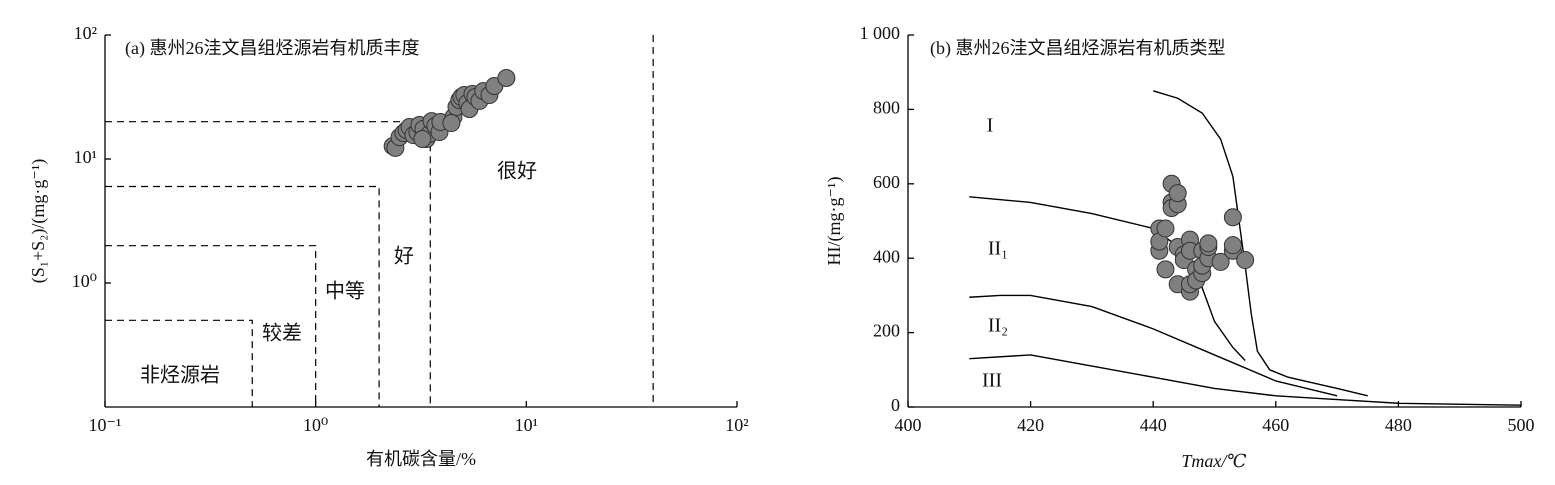  I want to click on x-axis-label: Tmax/℃, so click(1213, 461).